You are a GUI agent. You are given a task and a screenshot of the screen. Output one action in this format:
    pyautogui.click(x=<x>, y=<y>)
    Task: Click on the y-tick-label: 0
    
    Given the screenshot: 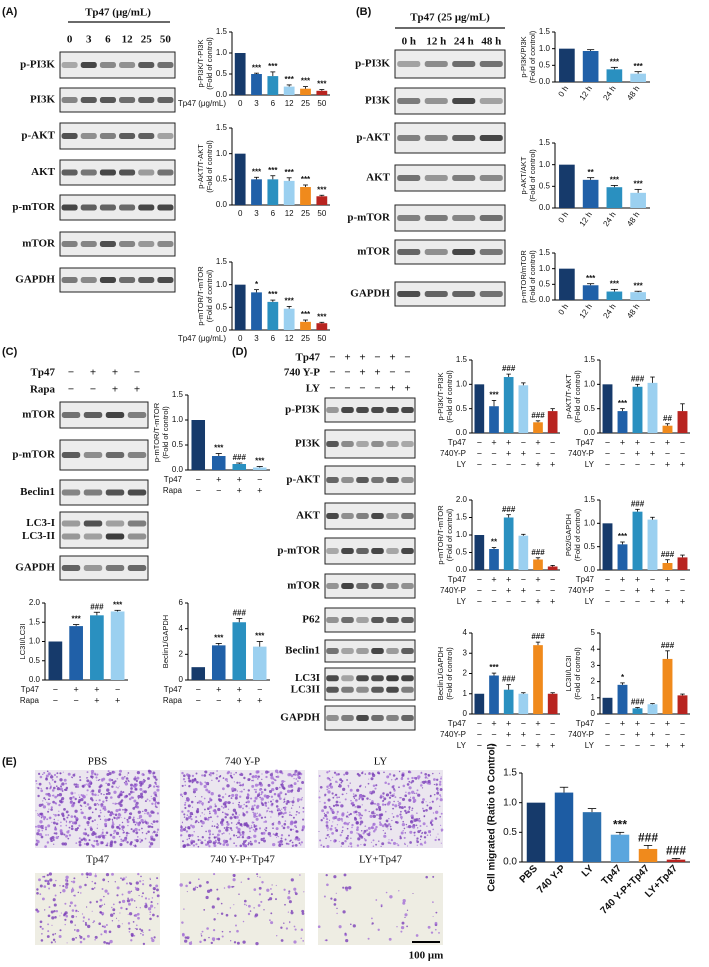 What is the action you would take?
    pyautogui.click(x=465, y=713)
    